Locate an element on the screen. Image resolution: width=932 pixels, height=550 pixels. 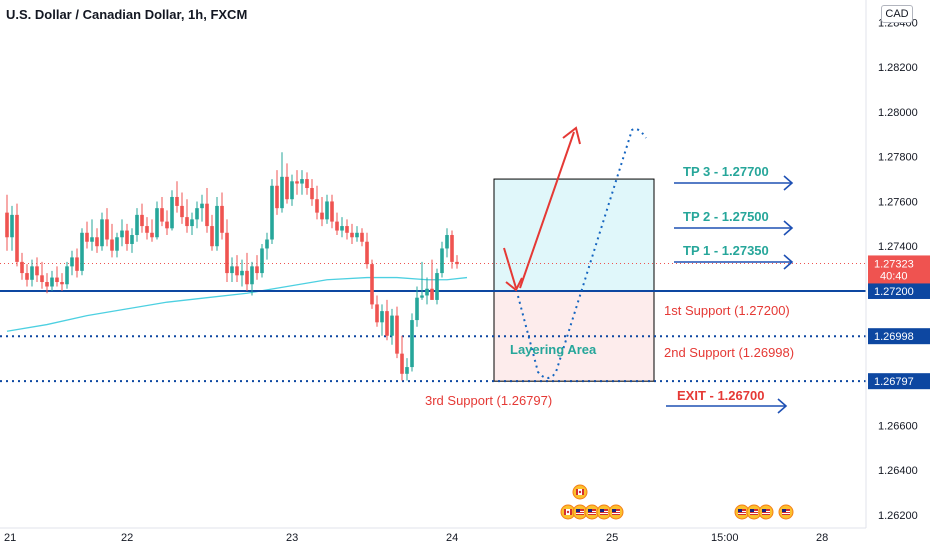
y-tick-label: 1.28000 is located at coordinates (898, 113).